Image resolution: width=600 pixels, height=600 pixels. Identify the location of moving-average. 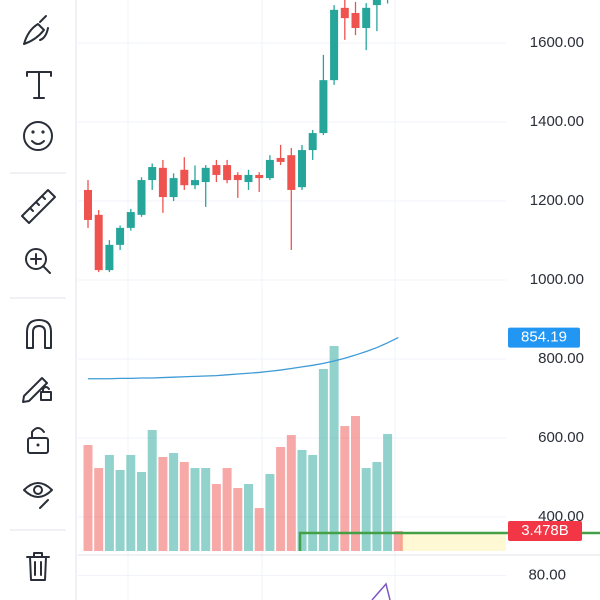
(243, 358).